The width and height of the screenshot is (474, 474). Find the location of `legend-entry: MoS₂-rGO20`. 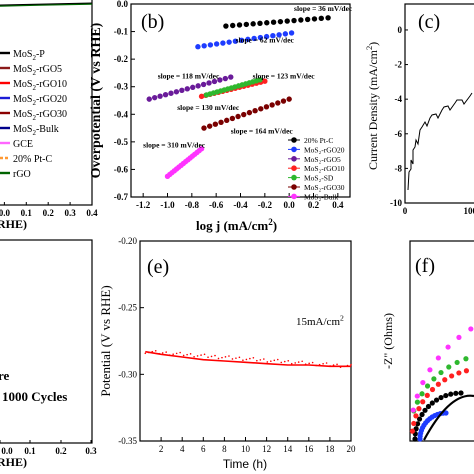

legend-entry: MoS₂-rGO20 is located at coordinates (324, 149).